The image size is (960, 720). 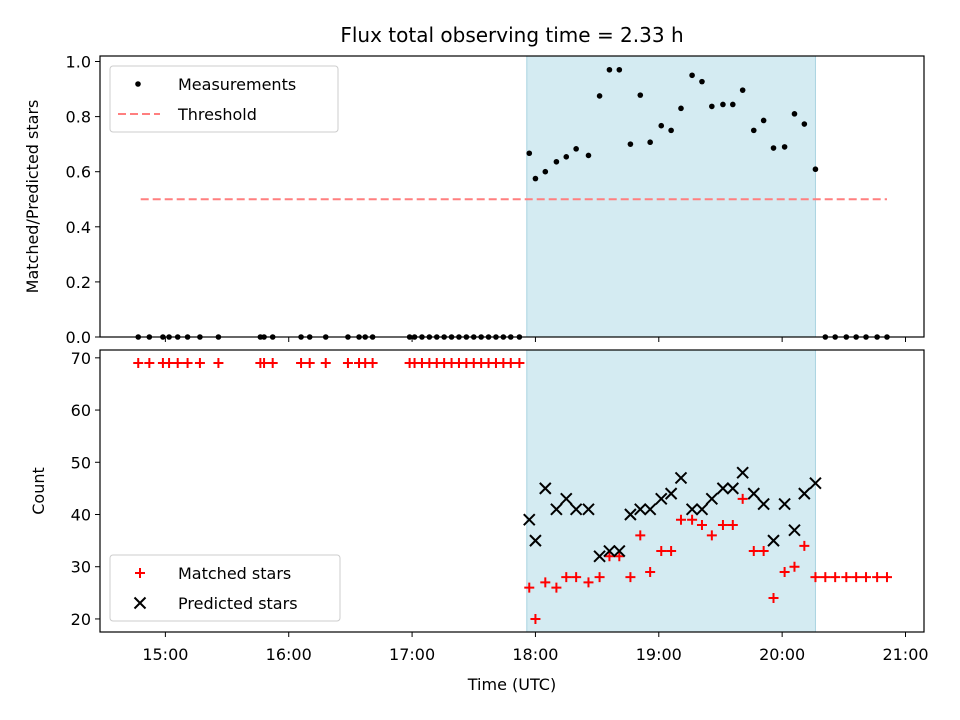 What do you see at coordinates (78, 172) in the screenshot?
I see `y-tick-label: 0.6` at bounding box center [78, 172].